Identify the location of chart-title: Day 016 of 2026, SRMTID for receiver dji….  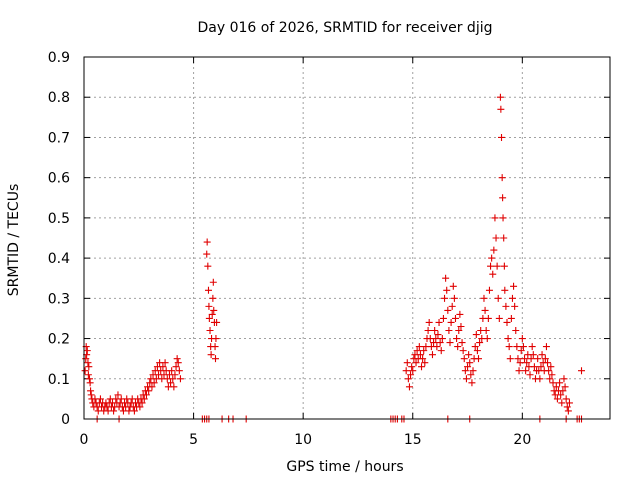
(345, 28).